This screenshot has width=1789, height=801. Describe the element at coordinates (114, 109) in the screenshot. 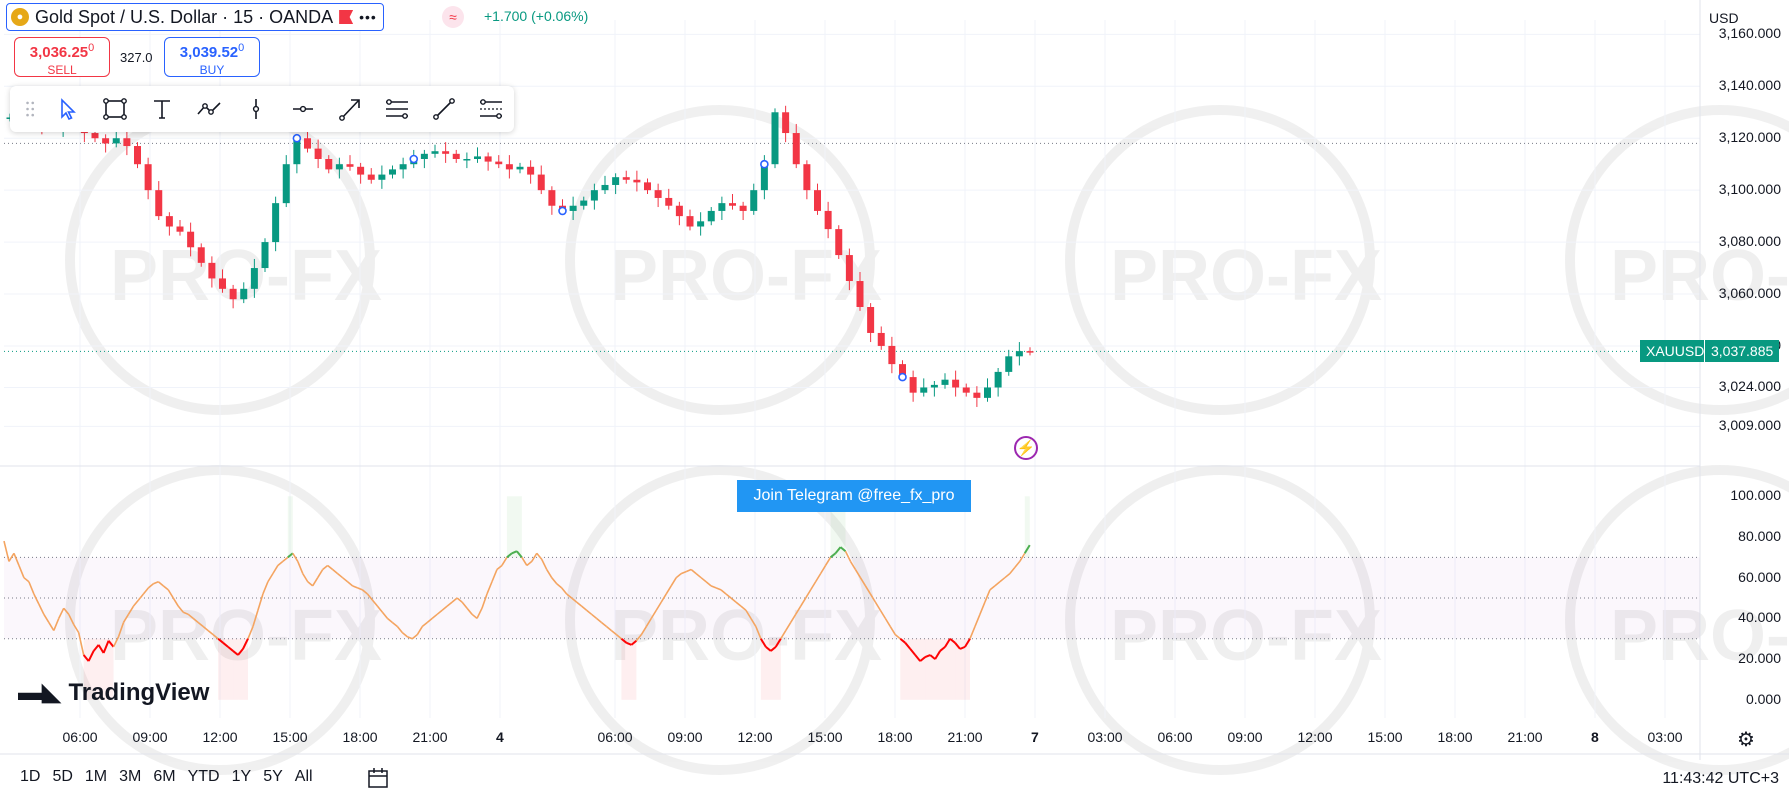

I see `rectangle-icon` at that location.